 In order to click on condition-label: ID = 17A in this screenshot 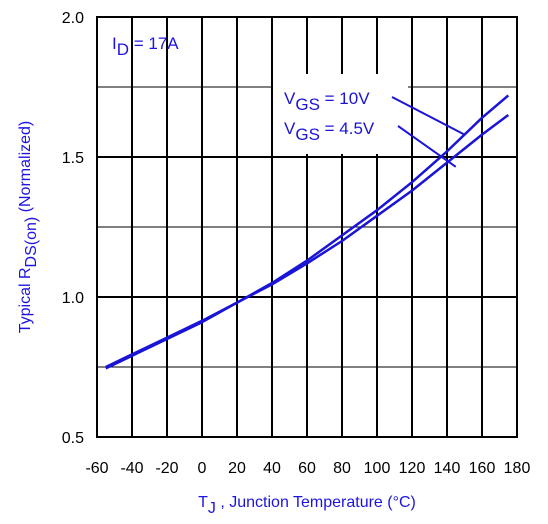, I will do `click(145, 46)`.